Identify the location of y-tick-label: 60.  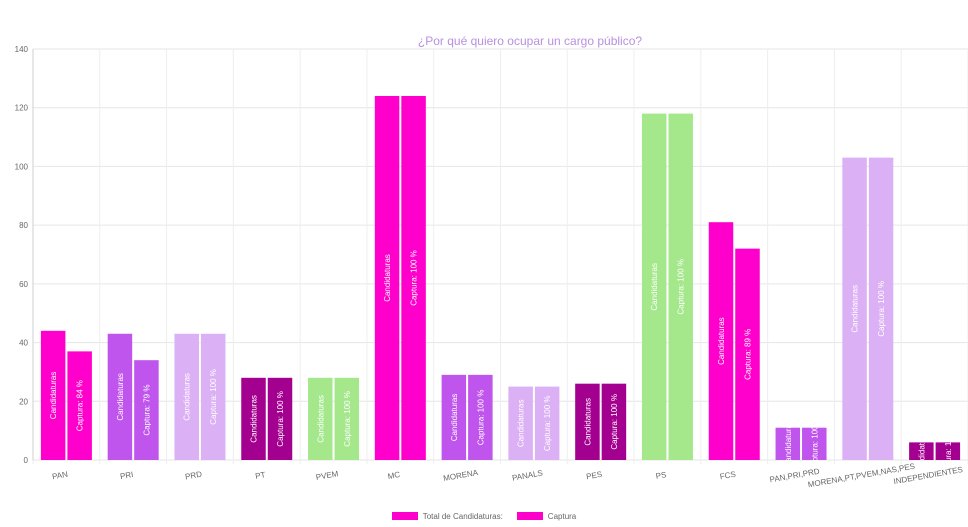
(23, 284).